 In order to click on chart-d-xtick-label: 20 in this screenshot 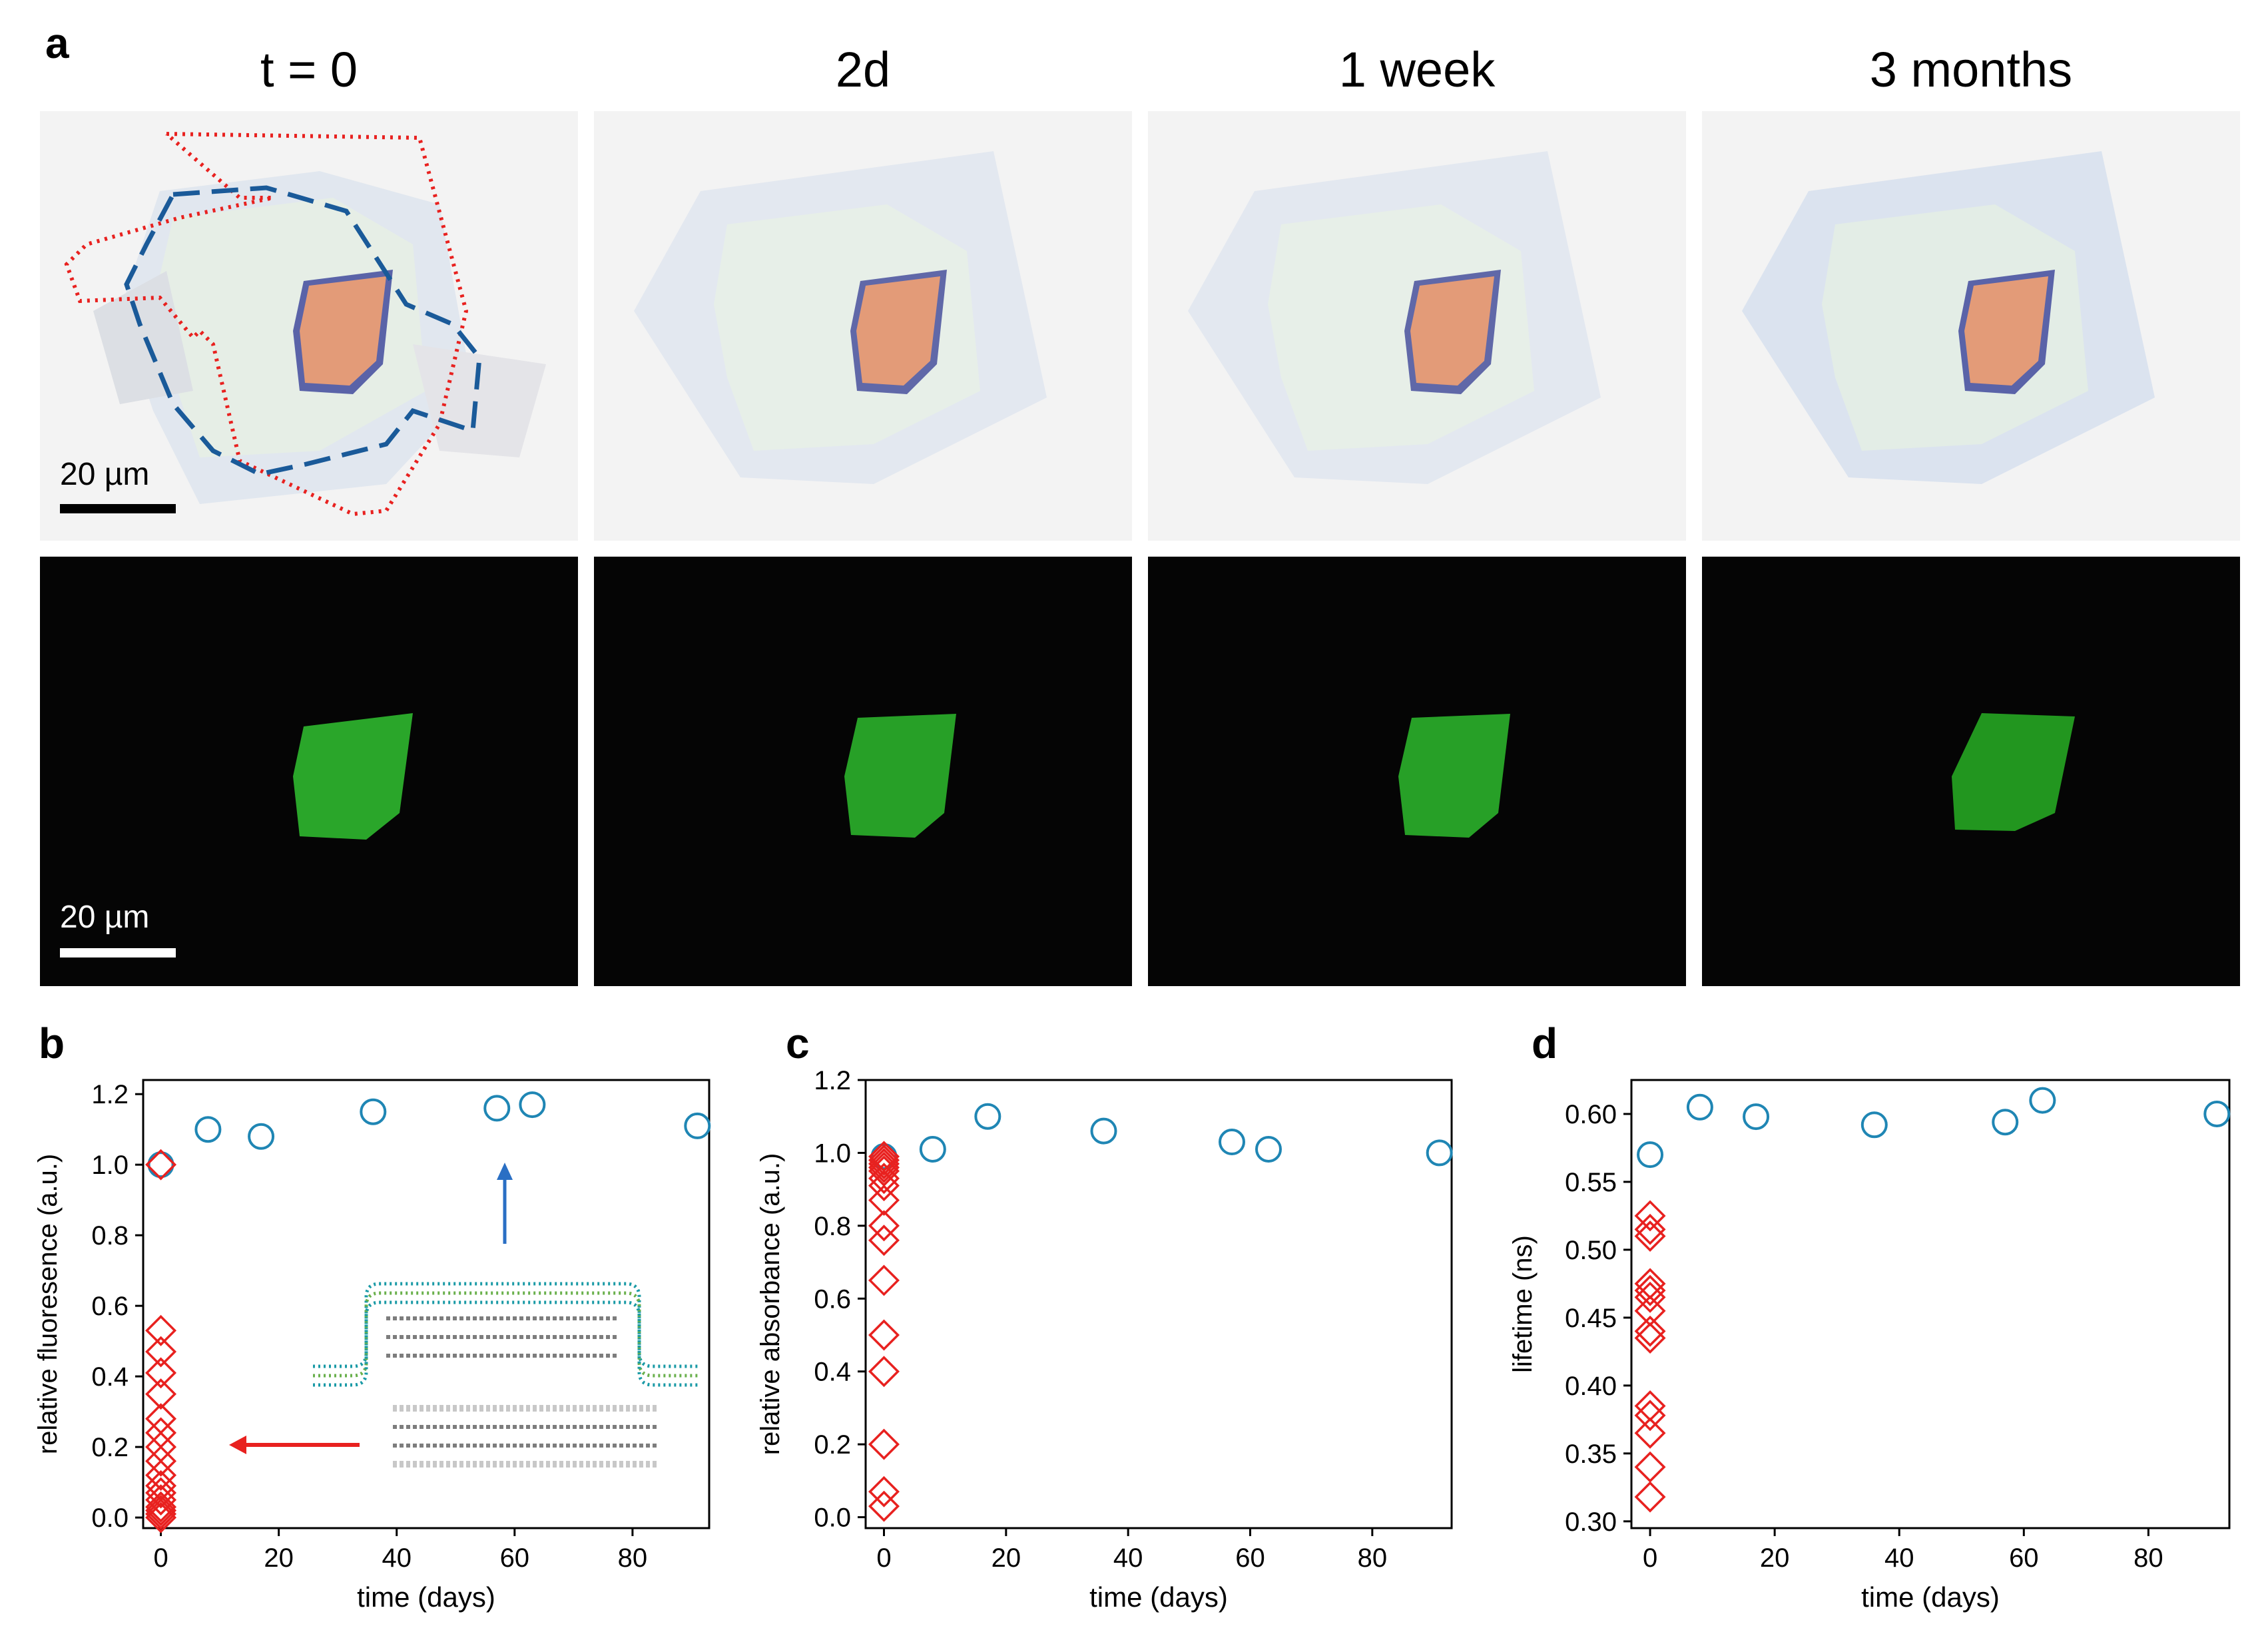, I will do `click(1775, 1558)`.